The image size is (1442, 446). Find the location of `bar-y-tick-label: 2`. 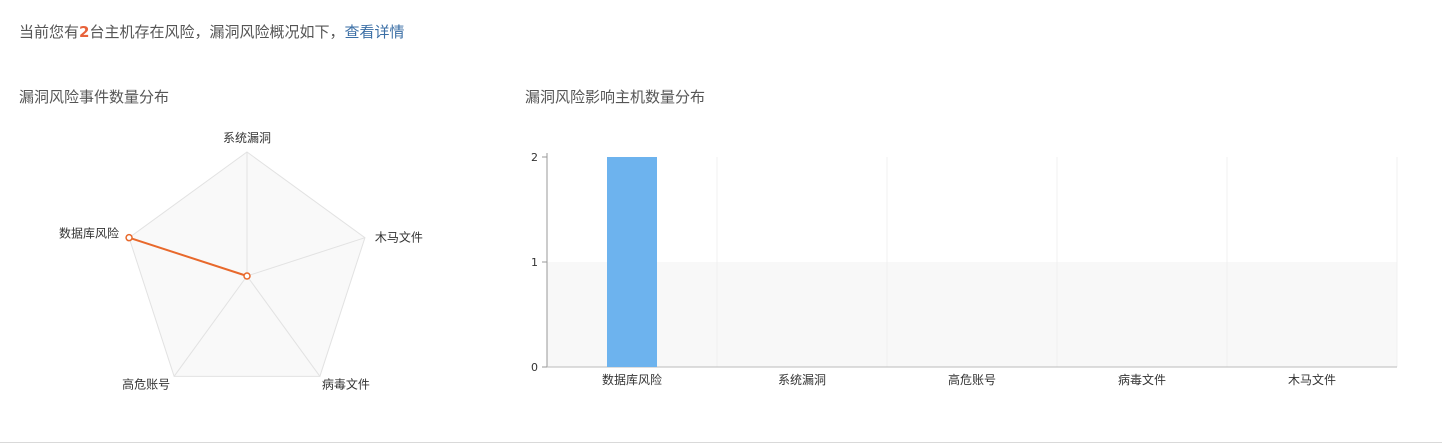

bar-y-tick-label: 2 is located at coordinates (534, 157).